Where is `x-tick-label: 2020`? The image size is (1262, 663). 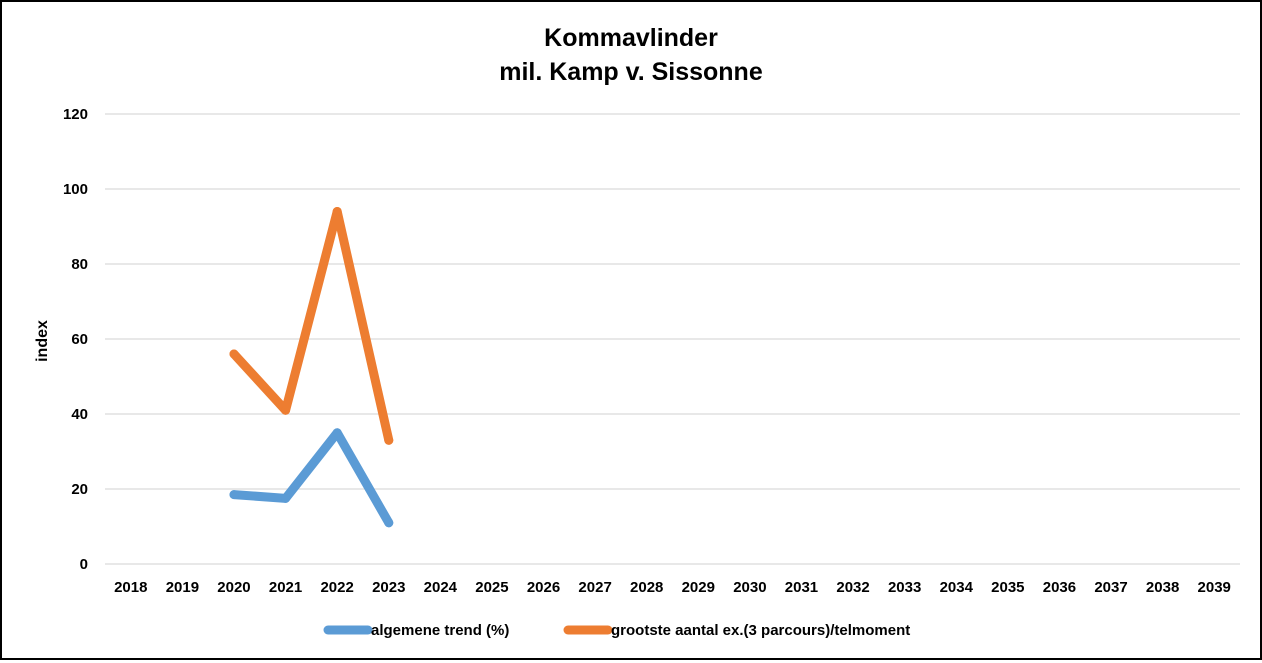
x-tick-label: 2020 is located at coordinates (233, 587).